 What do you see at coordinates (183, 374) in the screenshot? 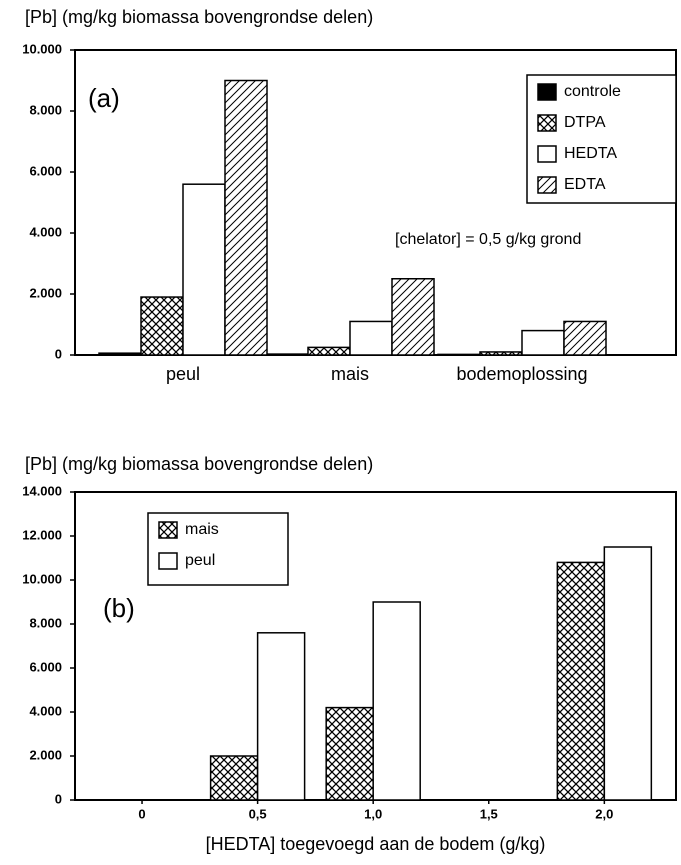
I see `x-tick-label: peul` at bounding box center [183, 374].